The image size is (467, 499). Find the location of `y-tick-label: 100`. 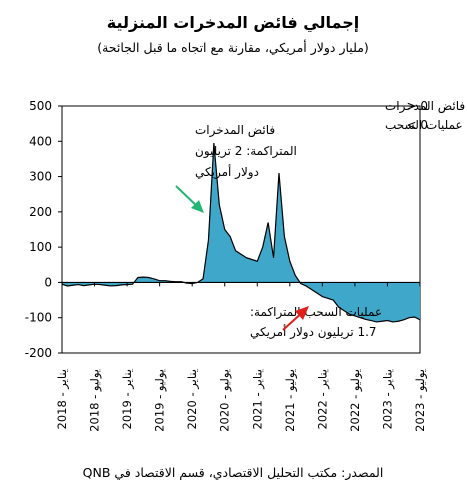

y-tick-label: 100 is located at coordinates (40, 247).